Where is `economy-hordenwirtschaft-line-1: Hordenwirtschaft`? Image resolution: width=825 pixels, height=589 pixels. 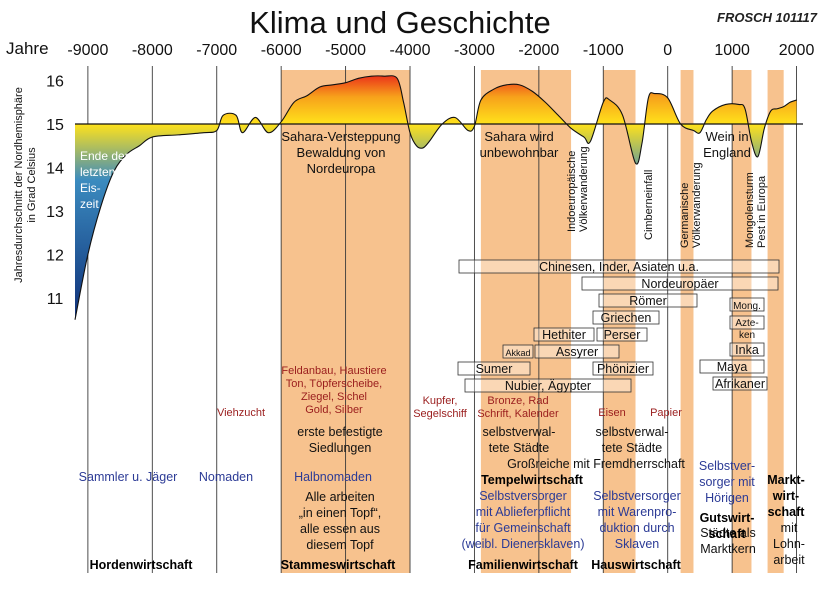
economy-hordenwirtschaft-line-1: Hordenwirtschaft is located at coordinates (142, 565).